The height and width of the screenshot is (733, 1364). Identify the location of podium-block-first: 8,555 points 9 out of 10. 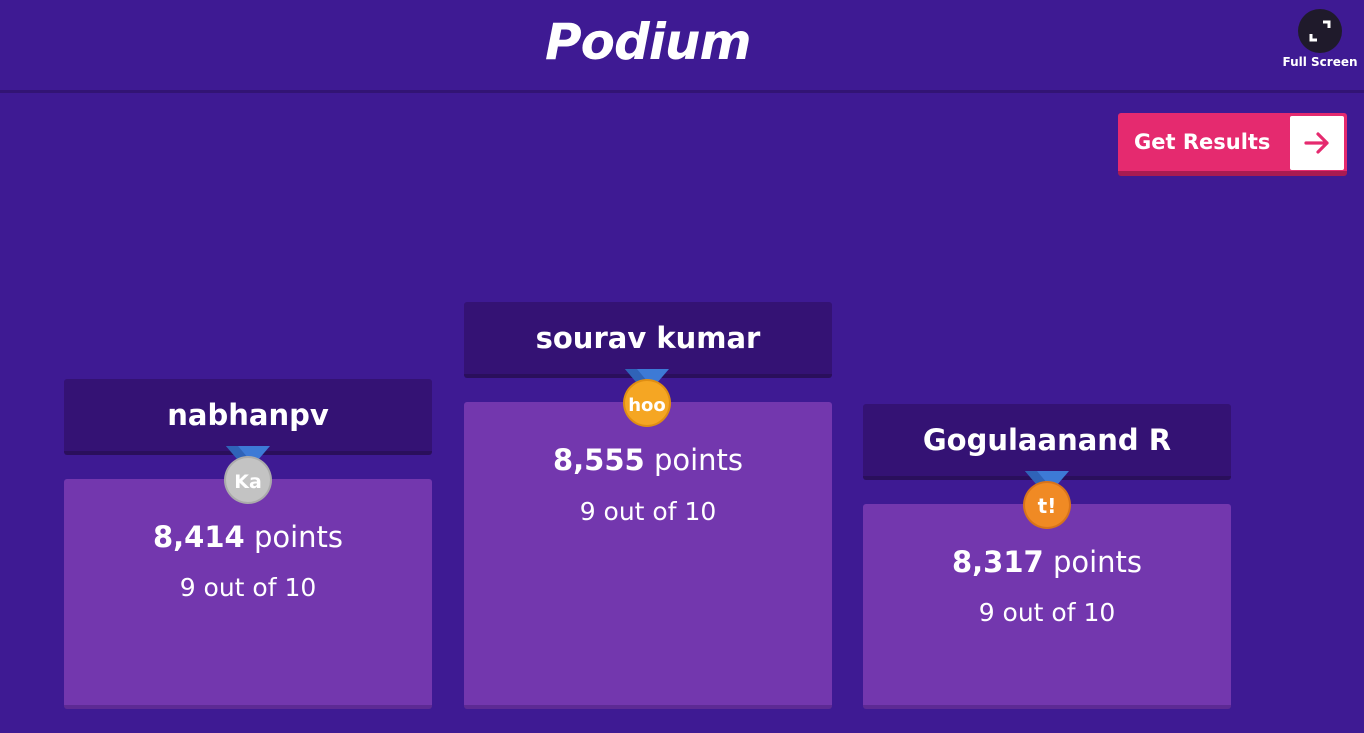
(648, 555).